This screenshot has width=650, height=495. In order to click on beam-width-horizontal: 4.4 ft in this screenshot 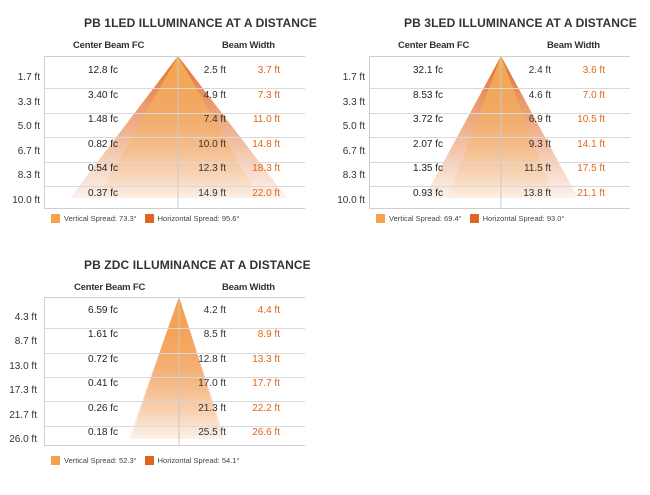, I will do `click(268, 310)`.